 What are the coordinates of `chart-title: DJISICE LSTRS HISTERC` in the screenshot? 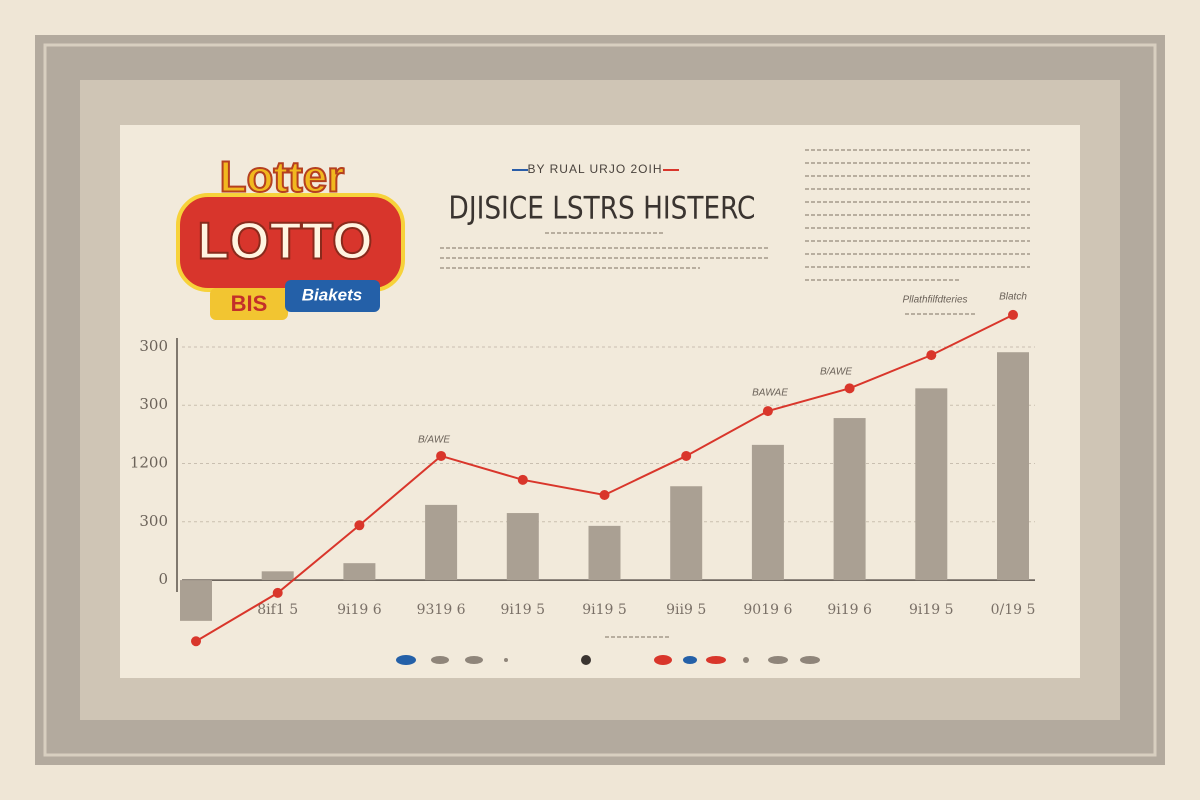 It's located at (602, 208).